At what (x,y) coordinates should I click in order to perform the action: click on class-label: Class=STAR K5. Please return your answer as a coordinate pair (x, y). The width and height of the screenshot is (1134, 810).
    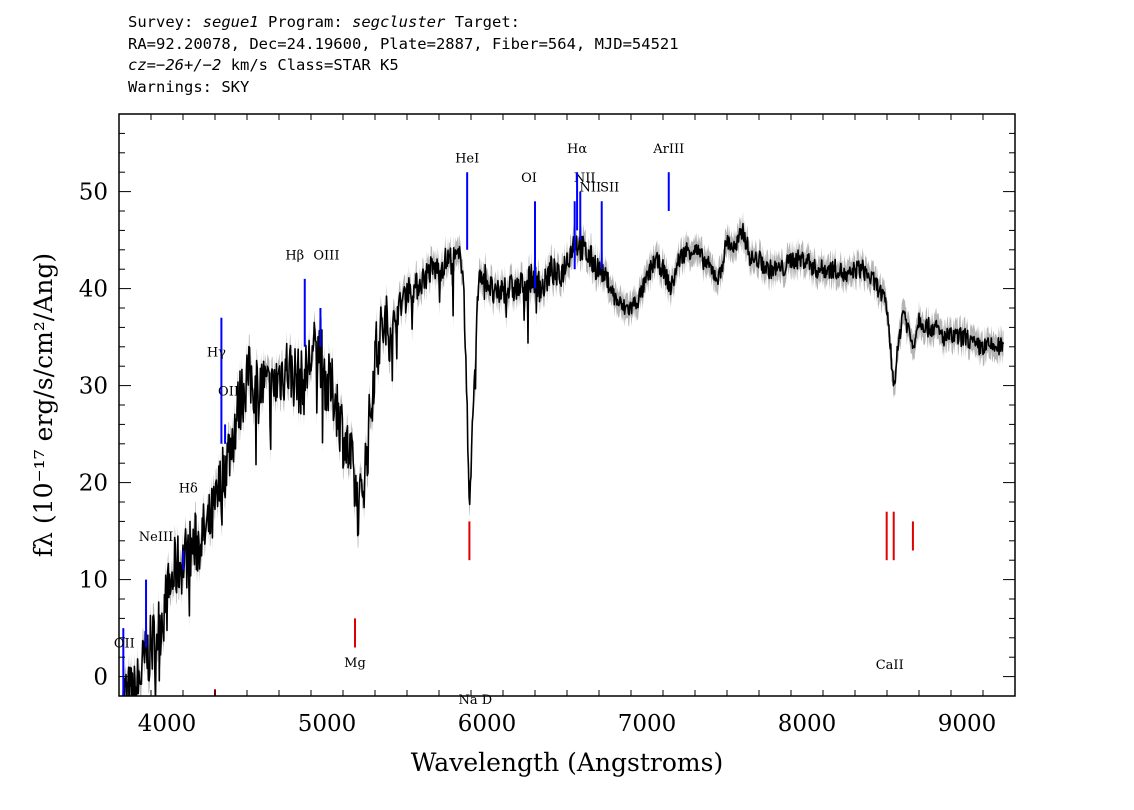
    Looking at the image, I should click on (338, 65).